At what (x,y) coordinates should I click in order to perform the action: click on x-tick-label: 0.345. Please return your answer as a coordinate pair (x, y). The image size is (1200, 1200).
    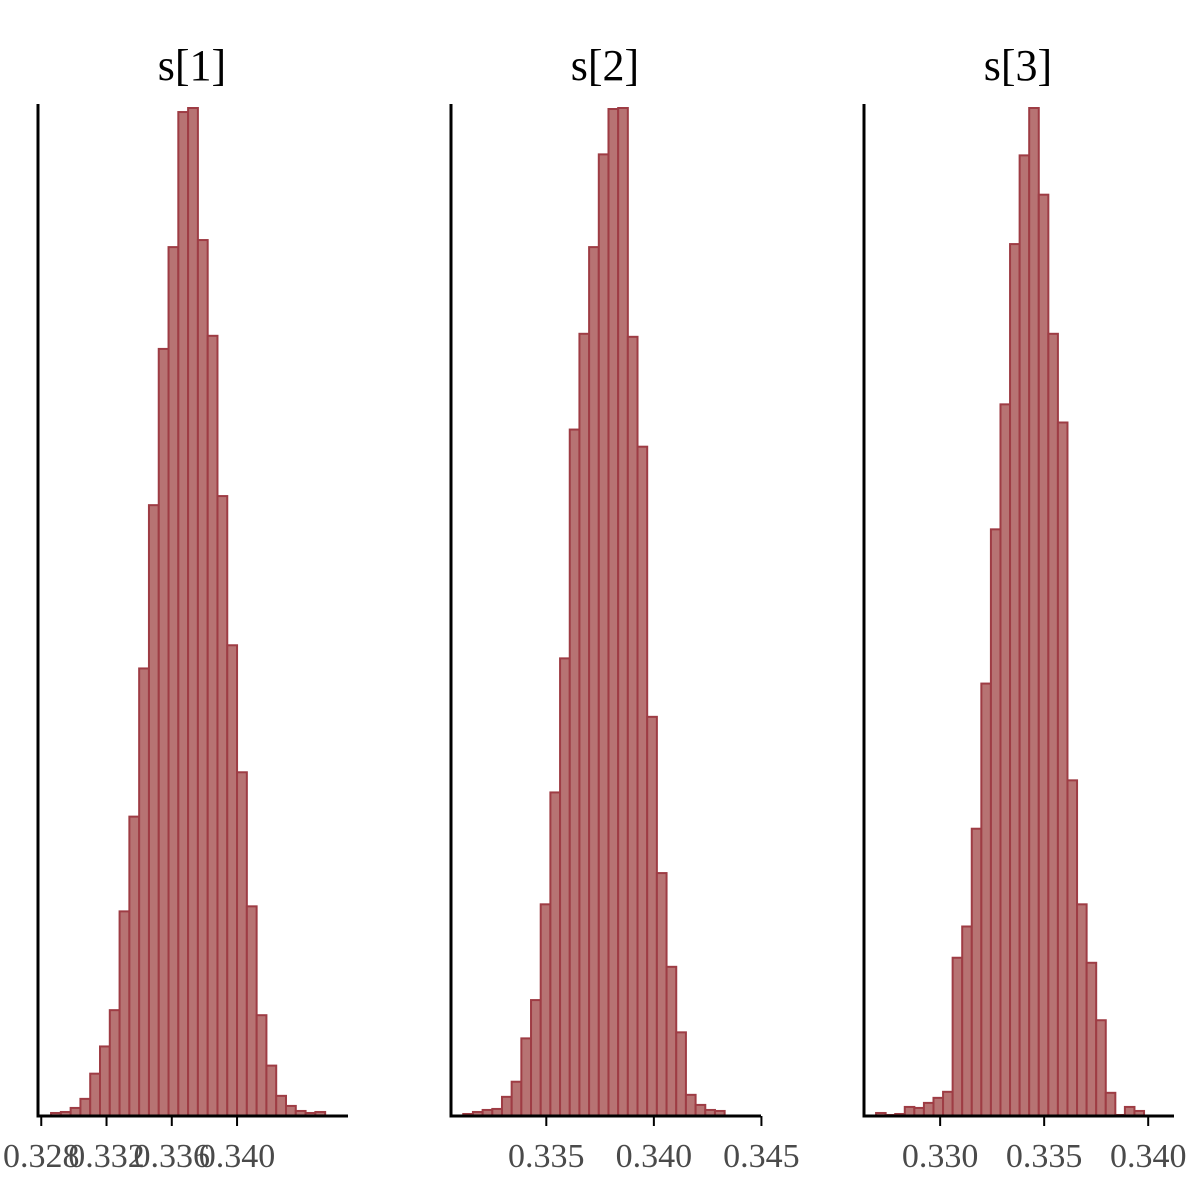
    Looking at the image, I should click on (761, 1156).